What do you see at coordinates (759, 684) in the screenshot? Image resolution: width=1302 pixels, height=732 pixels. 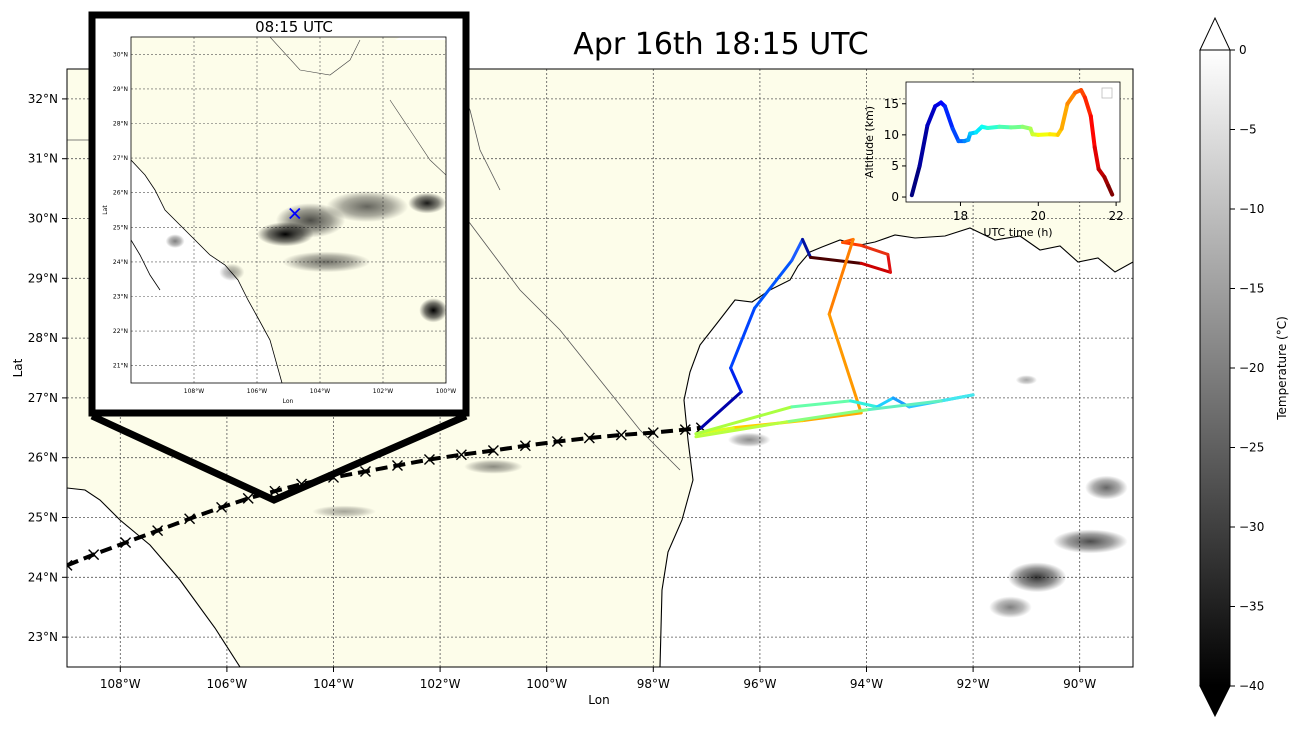 I see `main-x-tick-label: 96°W` at bounding box center [759, 684].